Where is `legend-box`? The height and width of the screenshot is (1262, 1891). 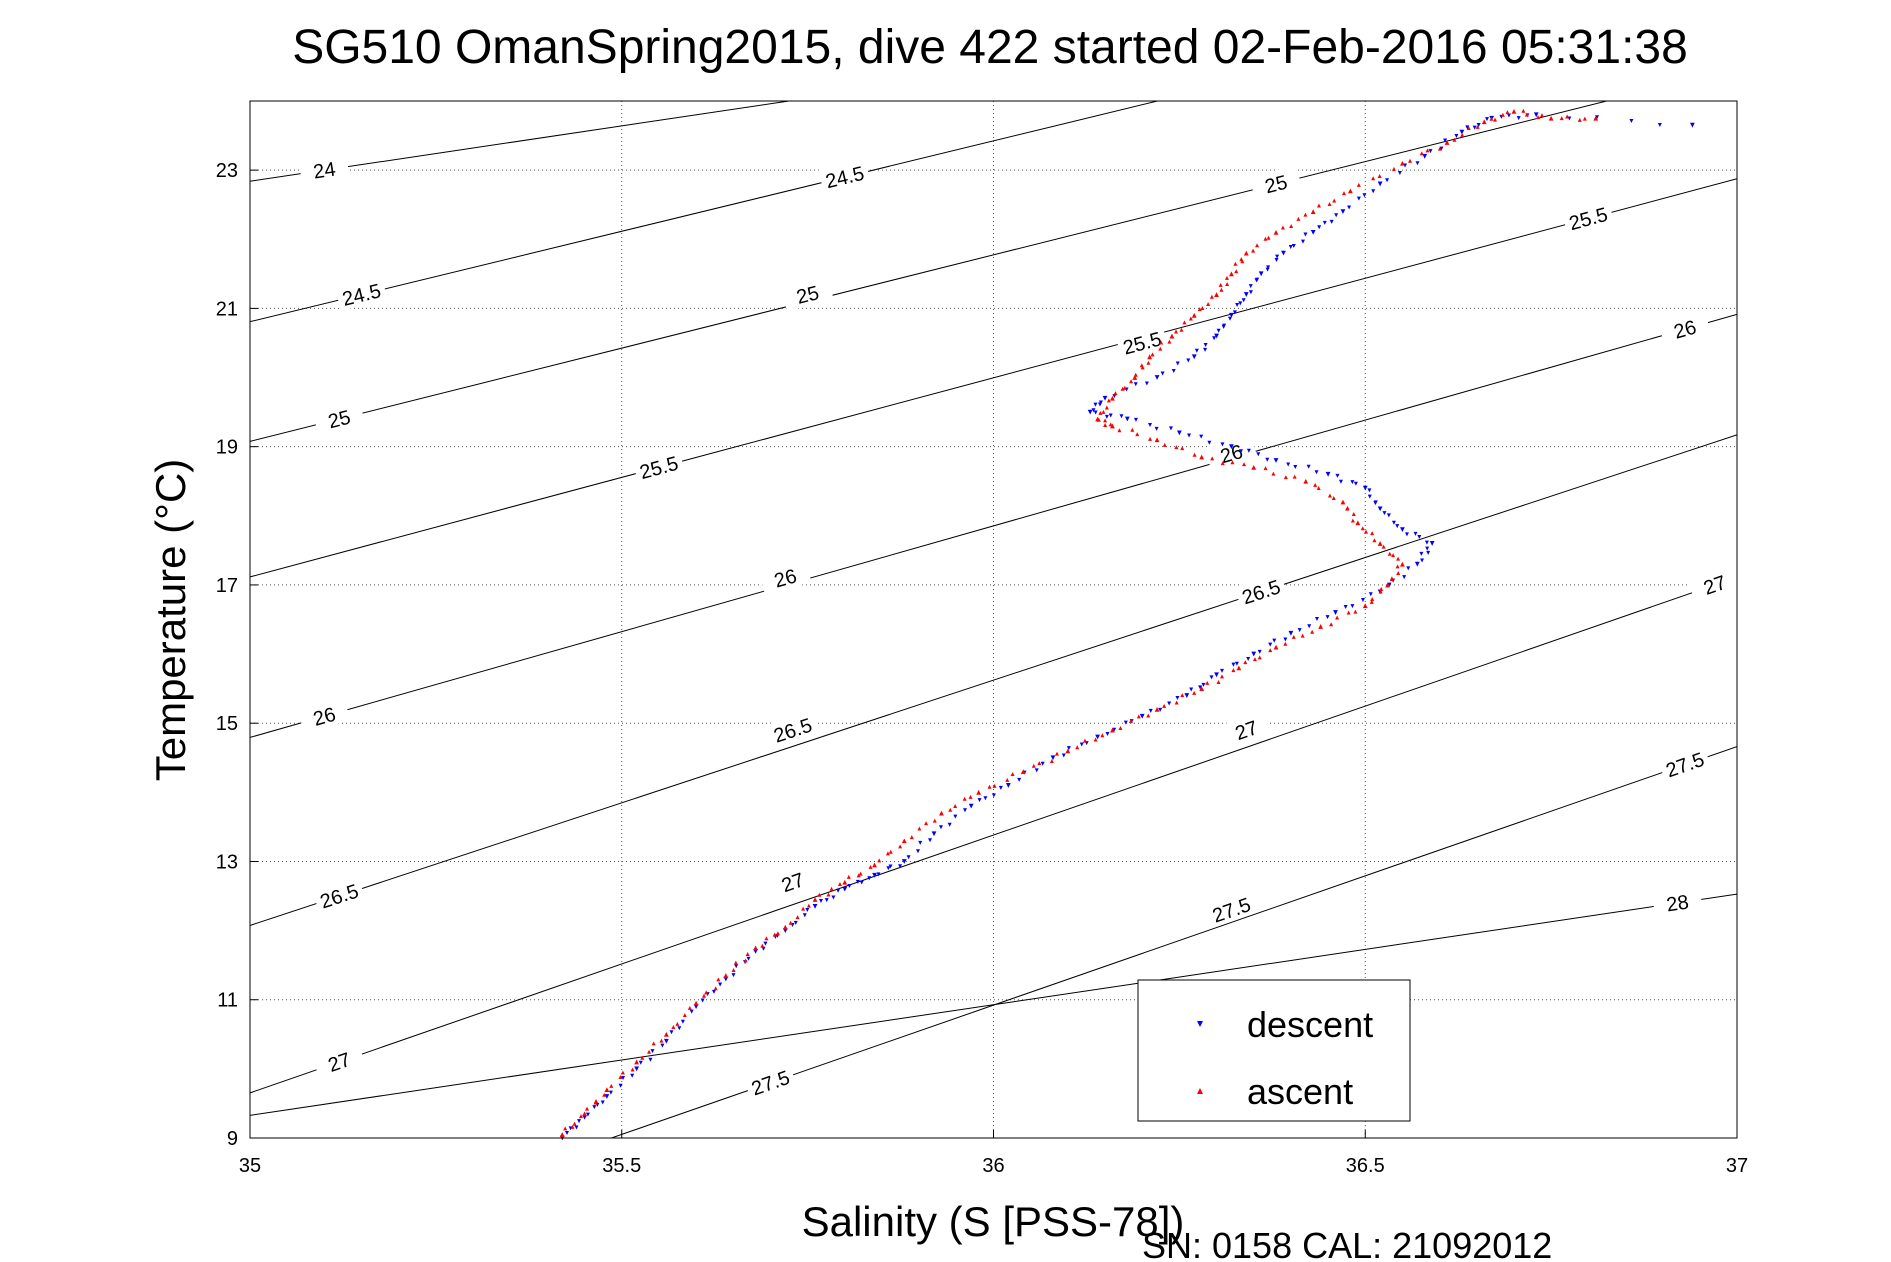 legend-box is located at coordinates (1274, 1050).